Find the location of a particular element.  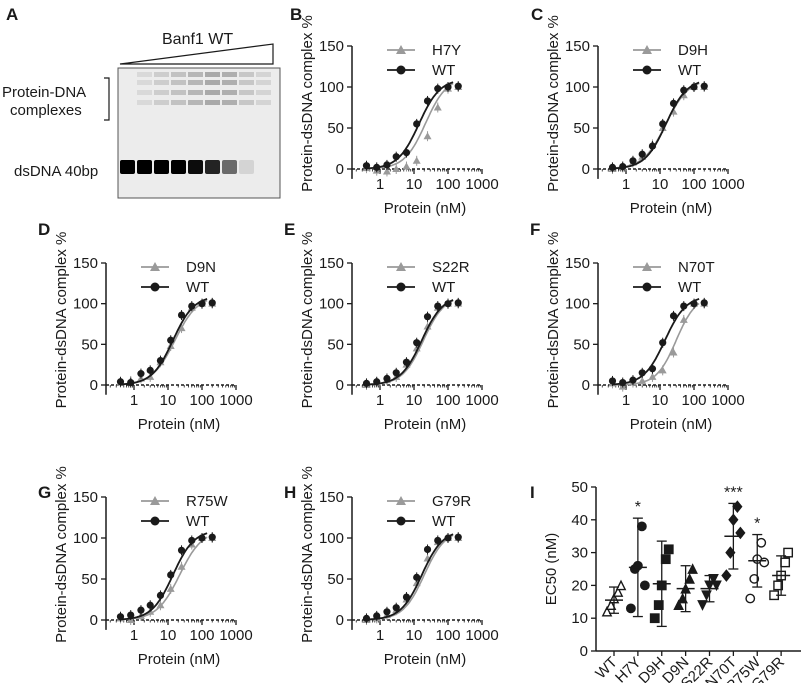

legend-label: H7Y is located at coordinates (446, 50).